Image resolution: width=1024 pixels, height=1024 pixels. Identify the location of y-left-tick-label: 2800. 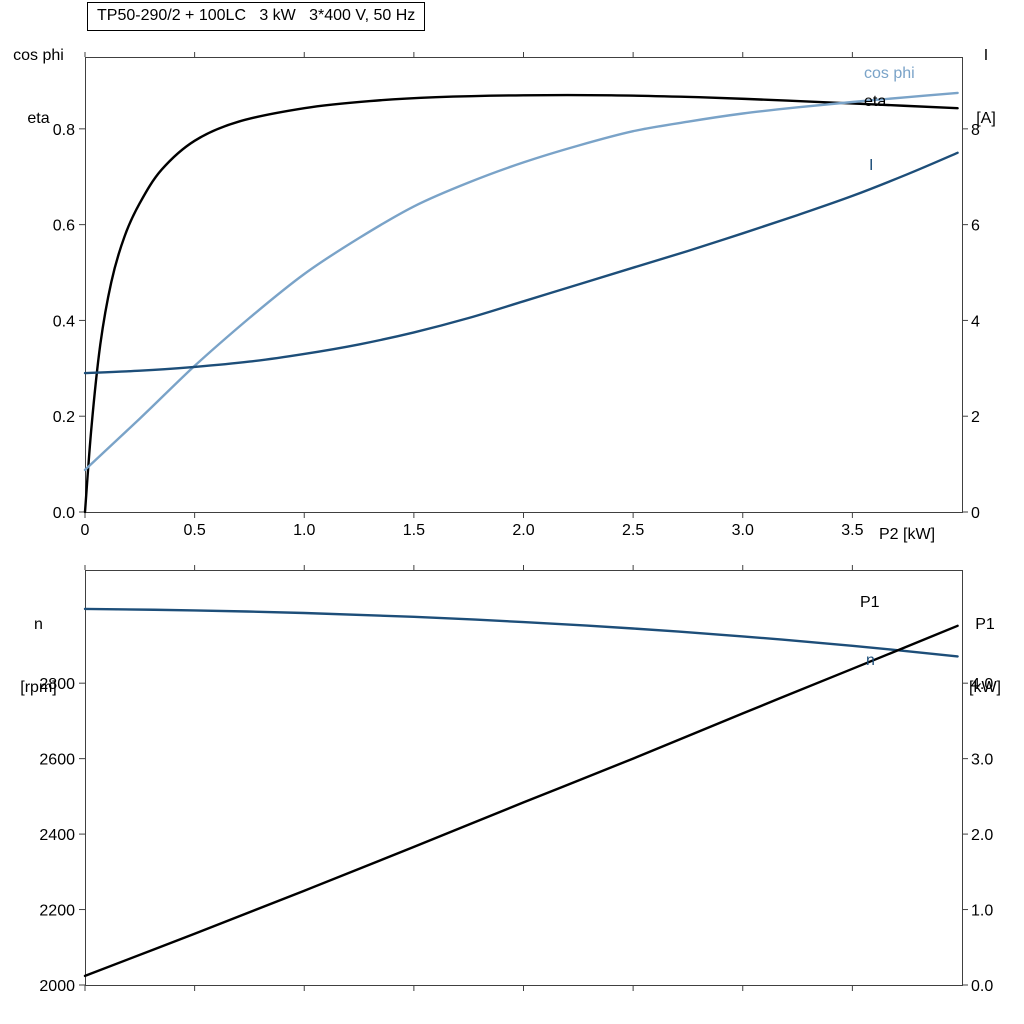
(57, 684).